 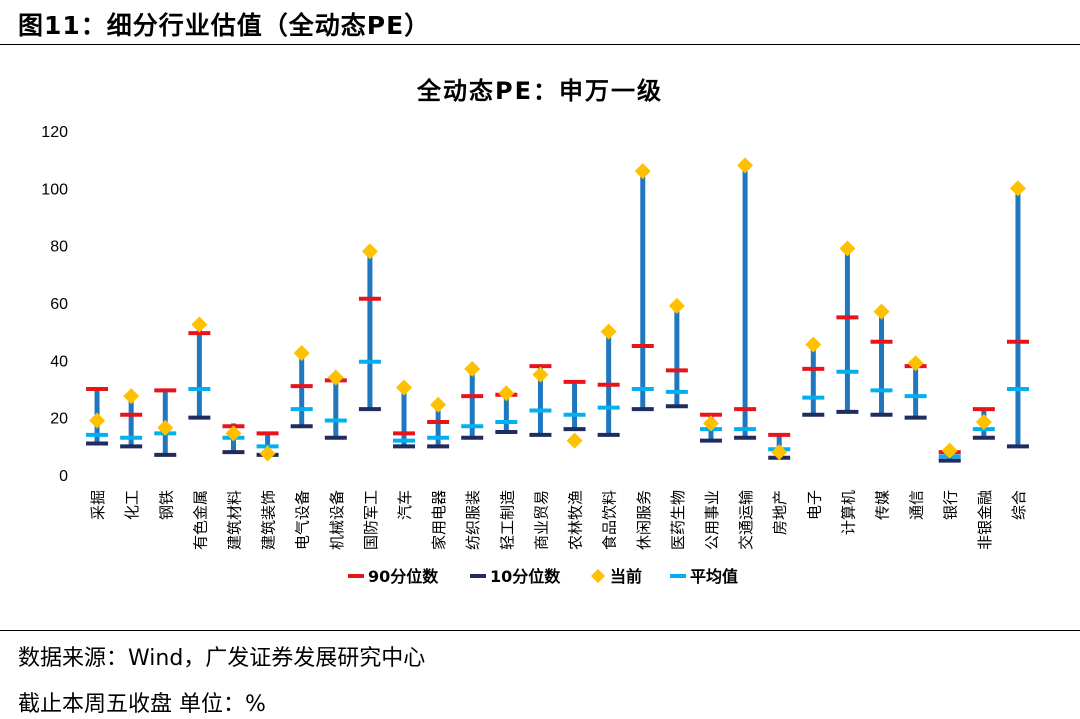 What do you see at coordinates (644, 520) in the screenshot?
I see `x-tick-label: 休闲服务` at bounding box center [644, 520].